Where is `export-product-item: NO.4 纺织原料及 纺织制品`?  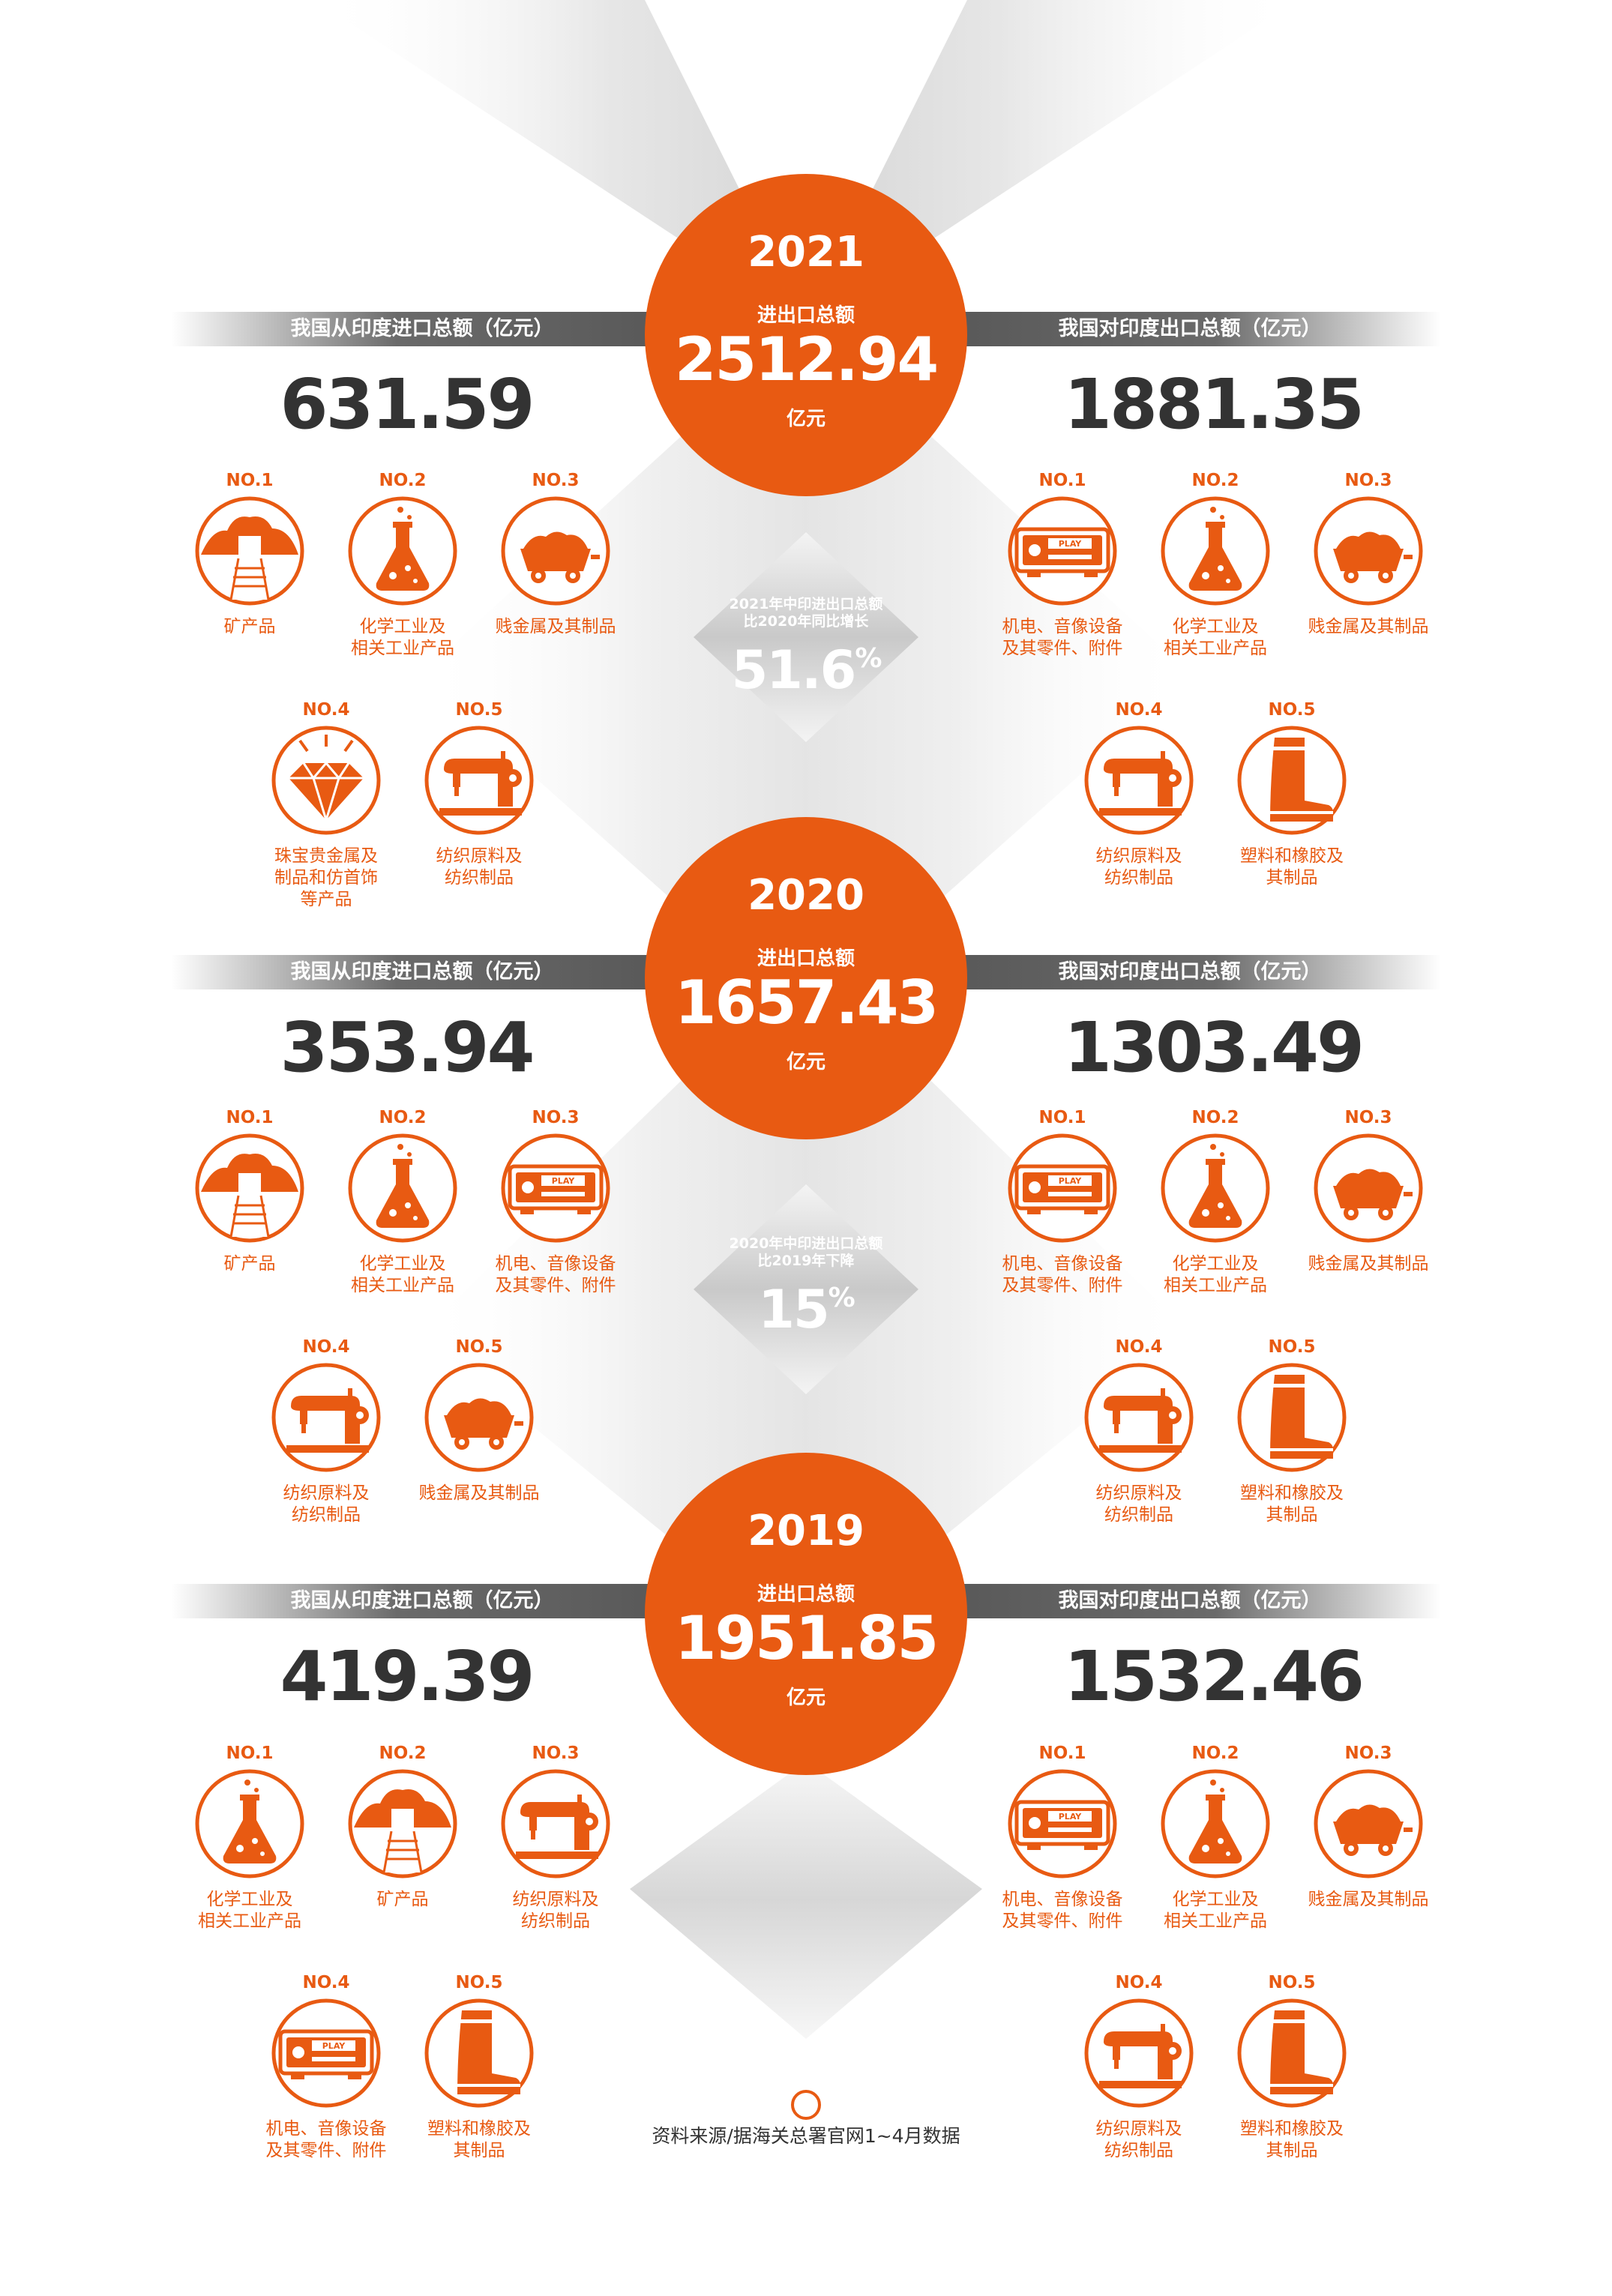
export-product-item: NO.4 纺织原料及 纺织制品 is located at coordinates (1139, 2067).